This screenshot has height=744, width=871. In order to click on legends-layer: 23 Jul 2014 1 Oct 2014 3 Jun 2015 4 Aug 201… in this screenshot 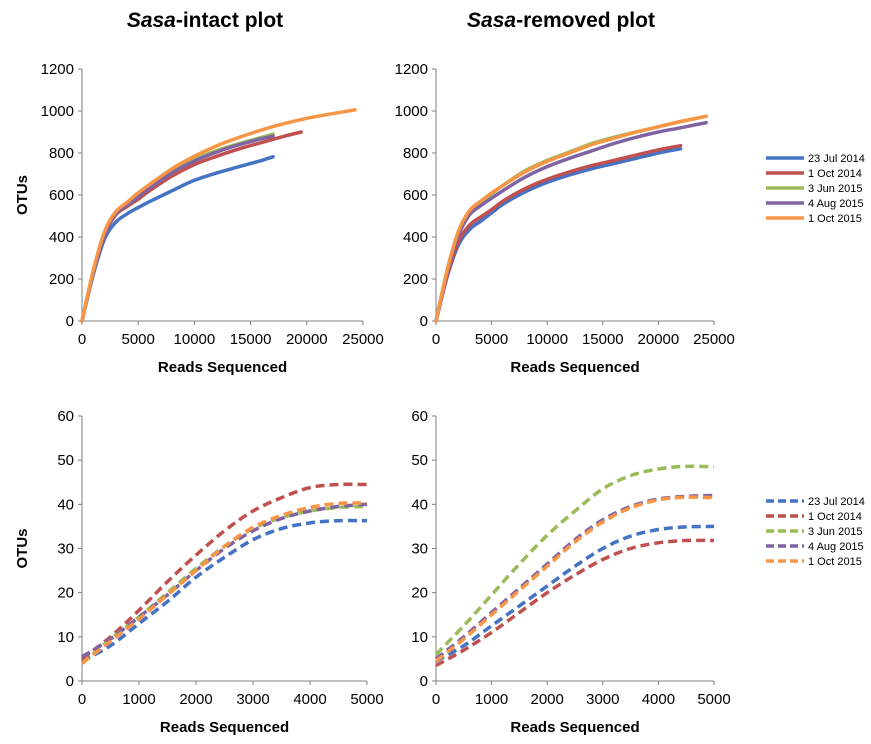, I will do `click(815, 360)`.